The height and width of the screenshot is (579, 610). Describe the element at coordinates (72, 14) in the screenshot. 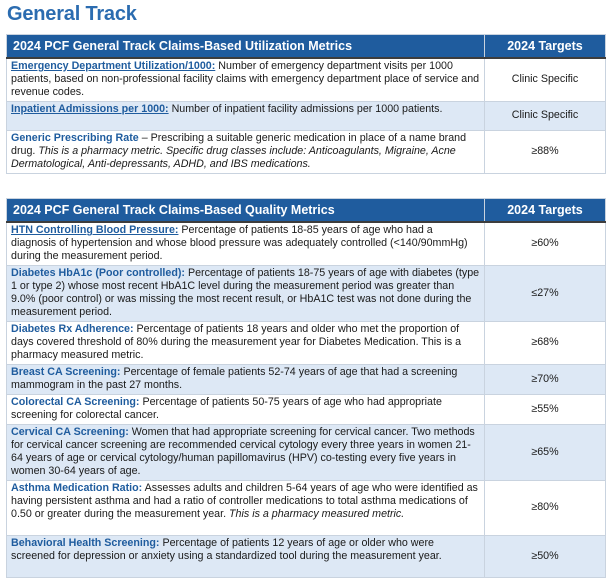

I see `page-title: General Track` at that location.